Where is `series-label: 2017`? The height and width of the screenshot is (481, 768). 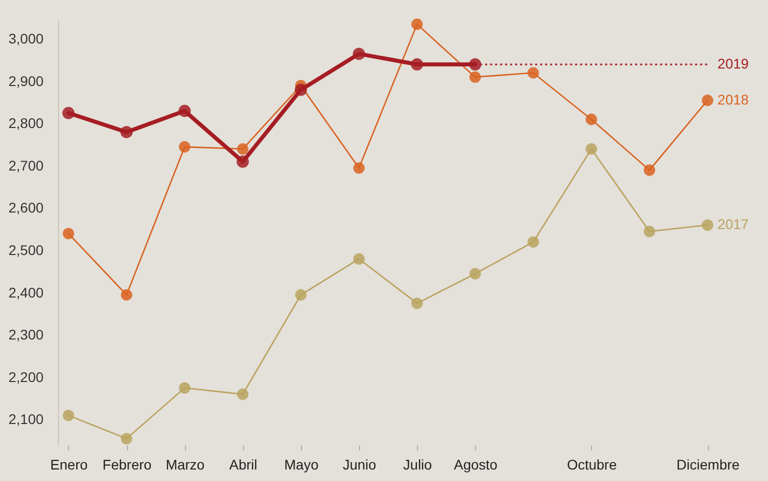
series-label: 2017 is located at coordinates (733, 224).